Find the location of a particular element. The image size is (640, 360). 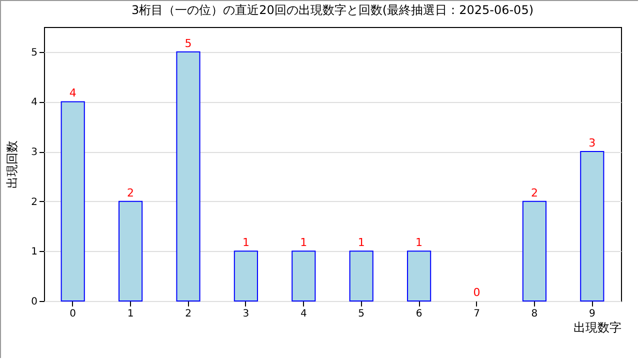

data-label: 0 is located at coordinates (476, 292).